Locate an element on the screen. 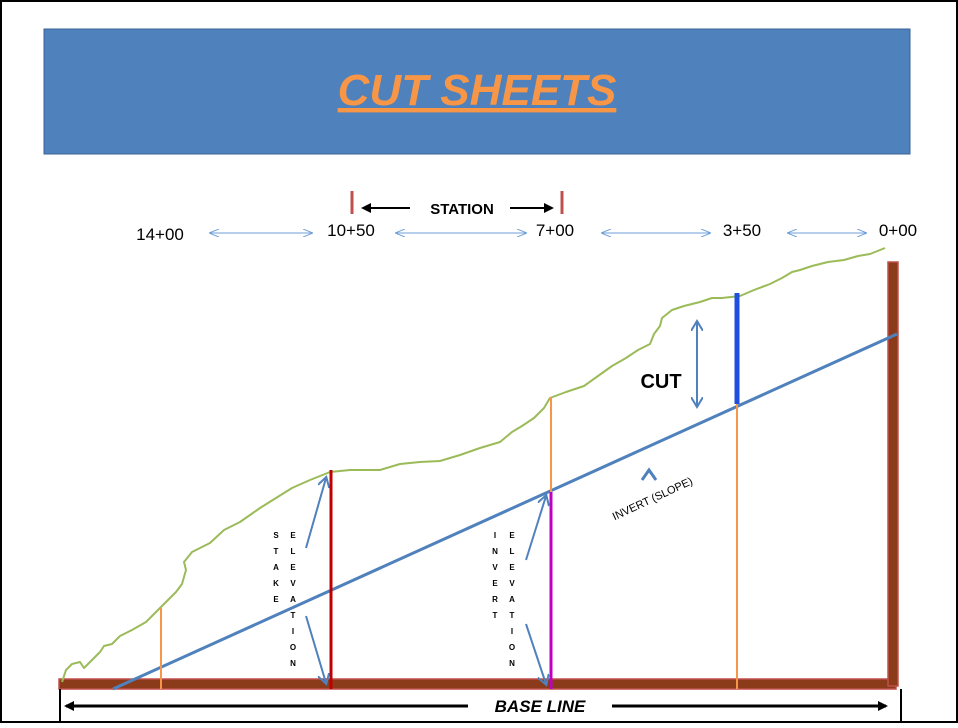 This screenshot has width=958, height=728. base-slab is located at coordinates (477, 684).